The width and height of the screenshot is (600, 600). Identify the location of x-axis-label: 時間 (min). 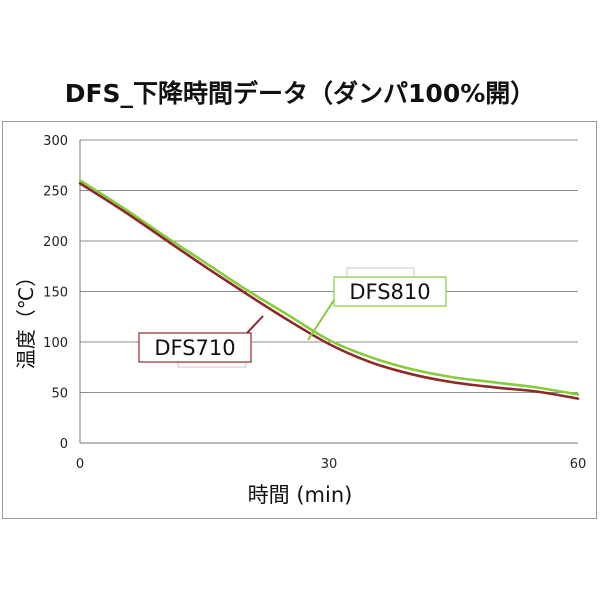
(300, 495).